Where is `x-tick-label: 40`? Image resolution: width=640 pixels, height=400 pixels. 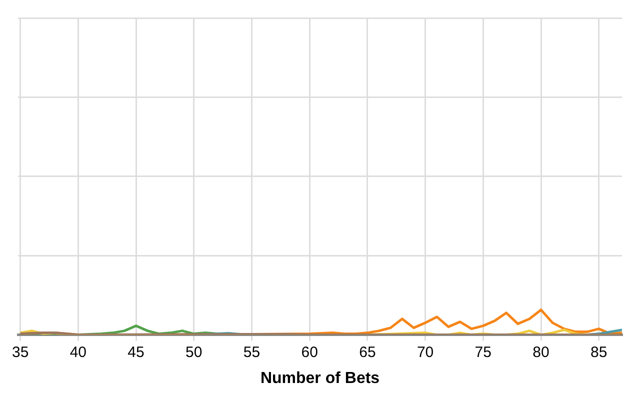 x-tick-label: 40 is located at coordinates (78, 352).